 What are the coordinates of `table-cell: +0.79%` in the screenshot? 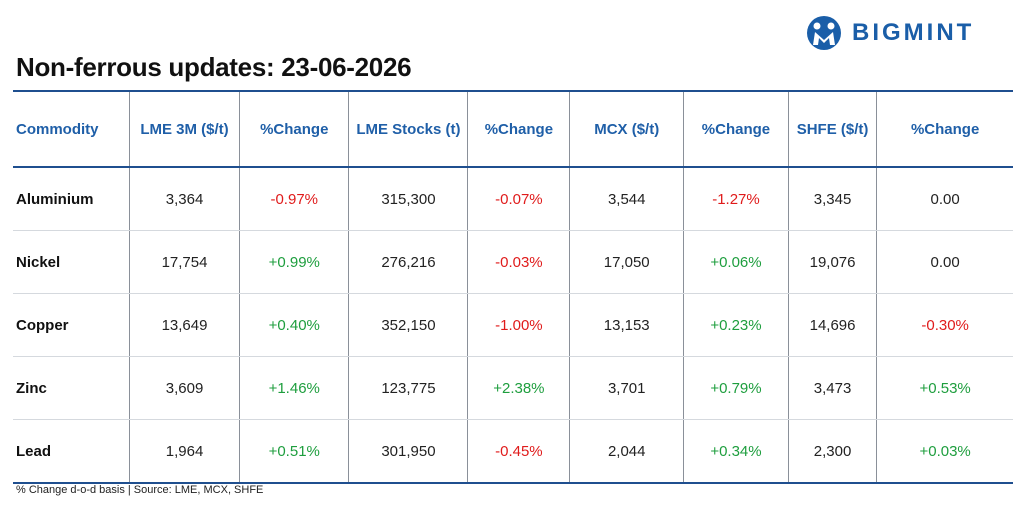 It's located at (736, 388).